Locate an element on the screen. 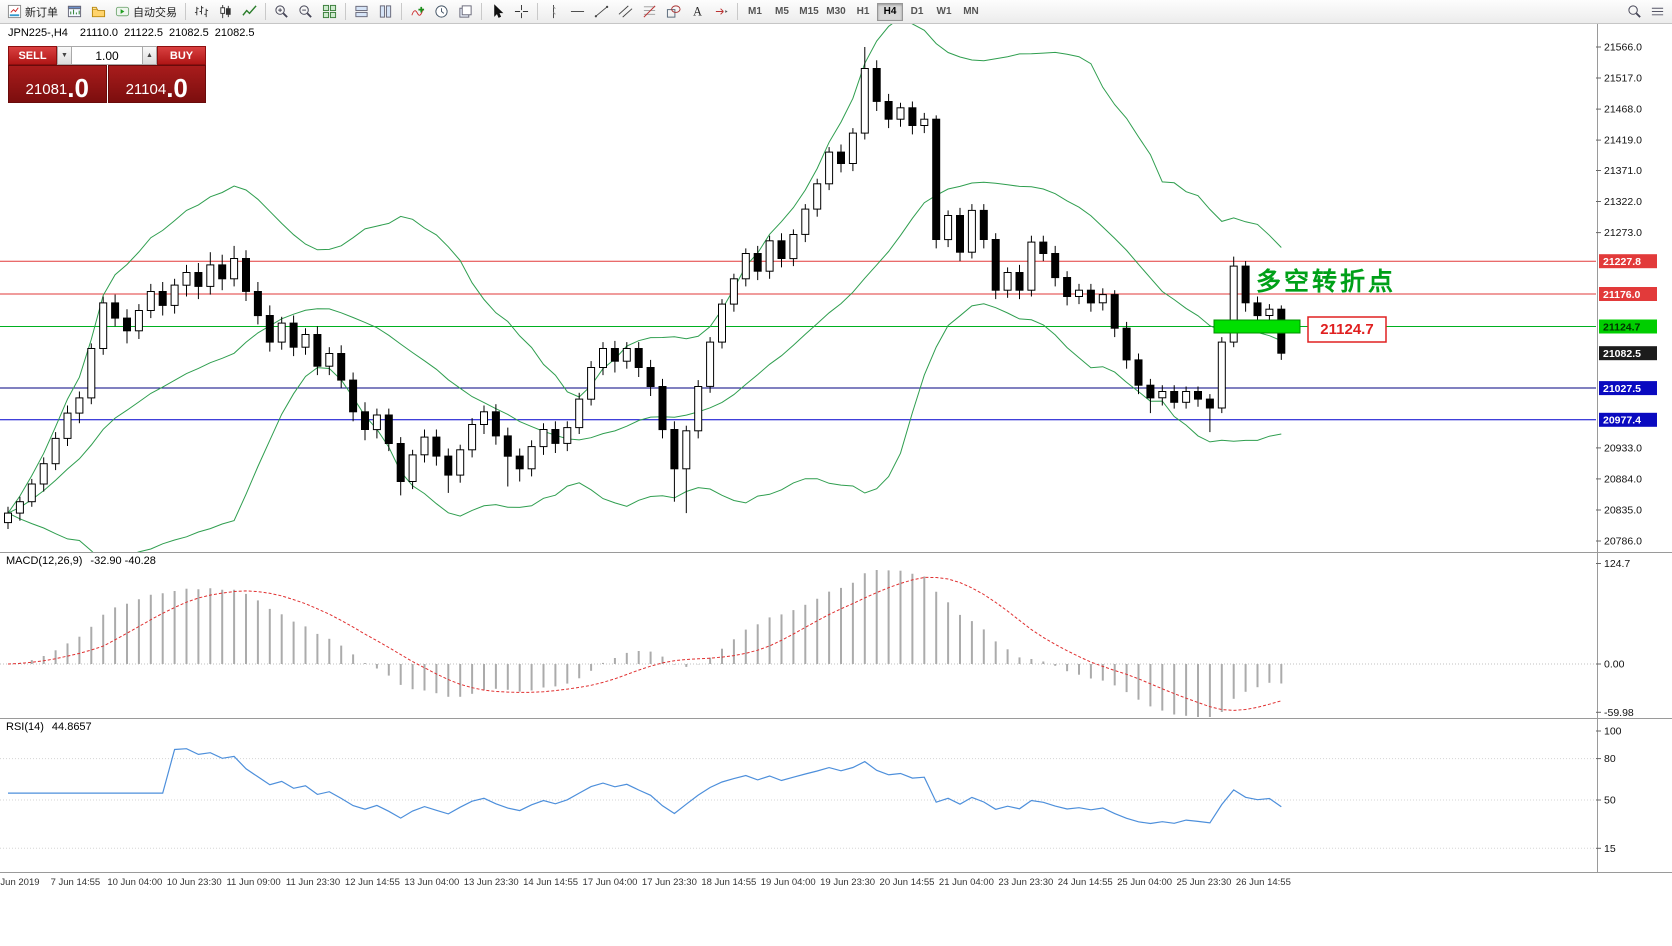 This screenshot has height=946, width=1672. timeframe-mn: MN is located at coordinates (971, 12).